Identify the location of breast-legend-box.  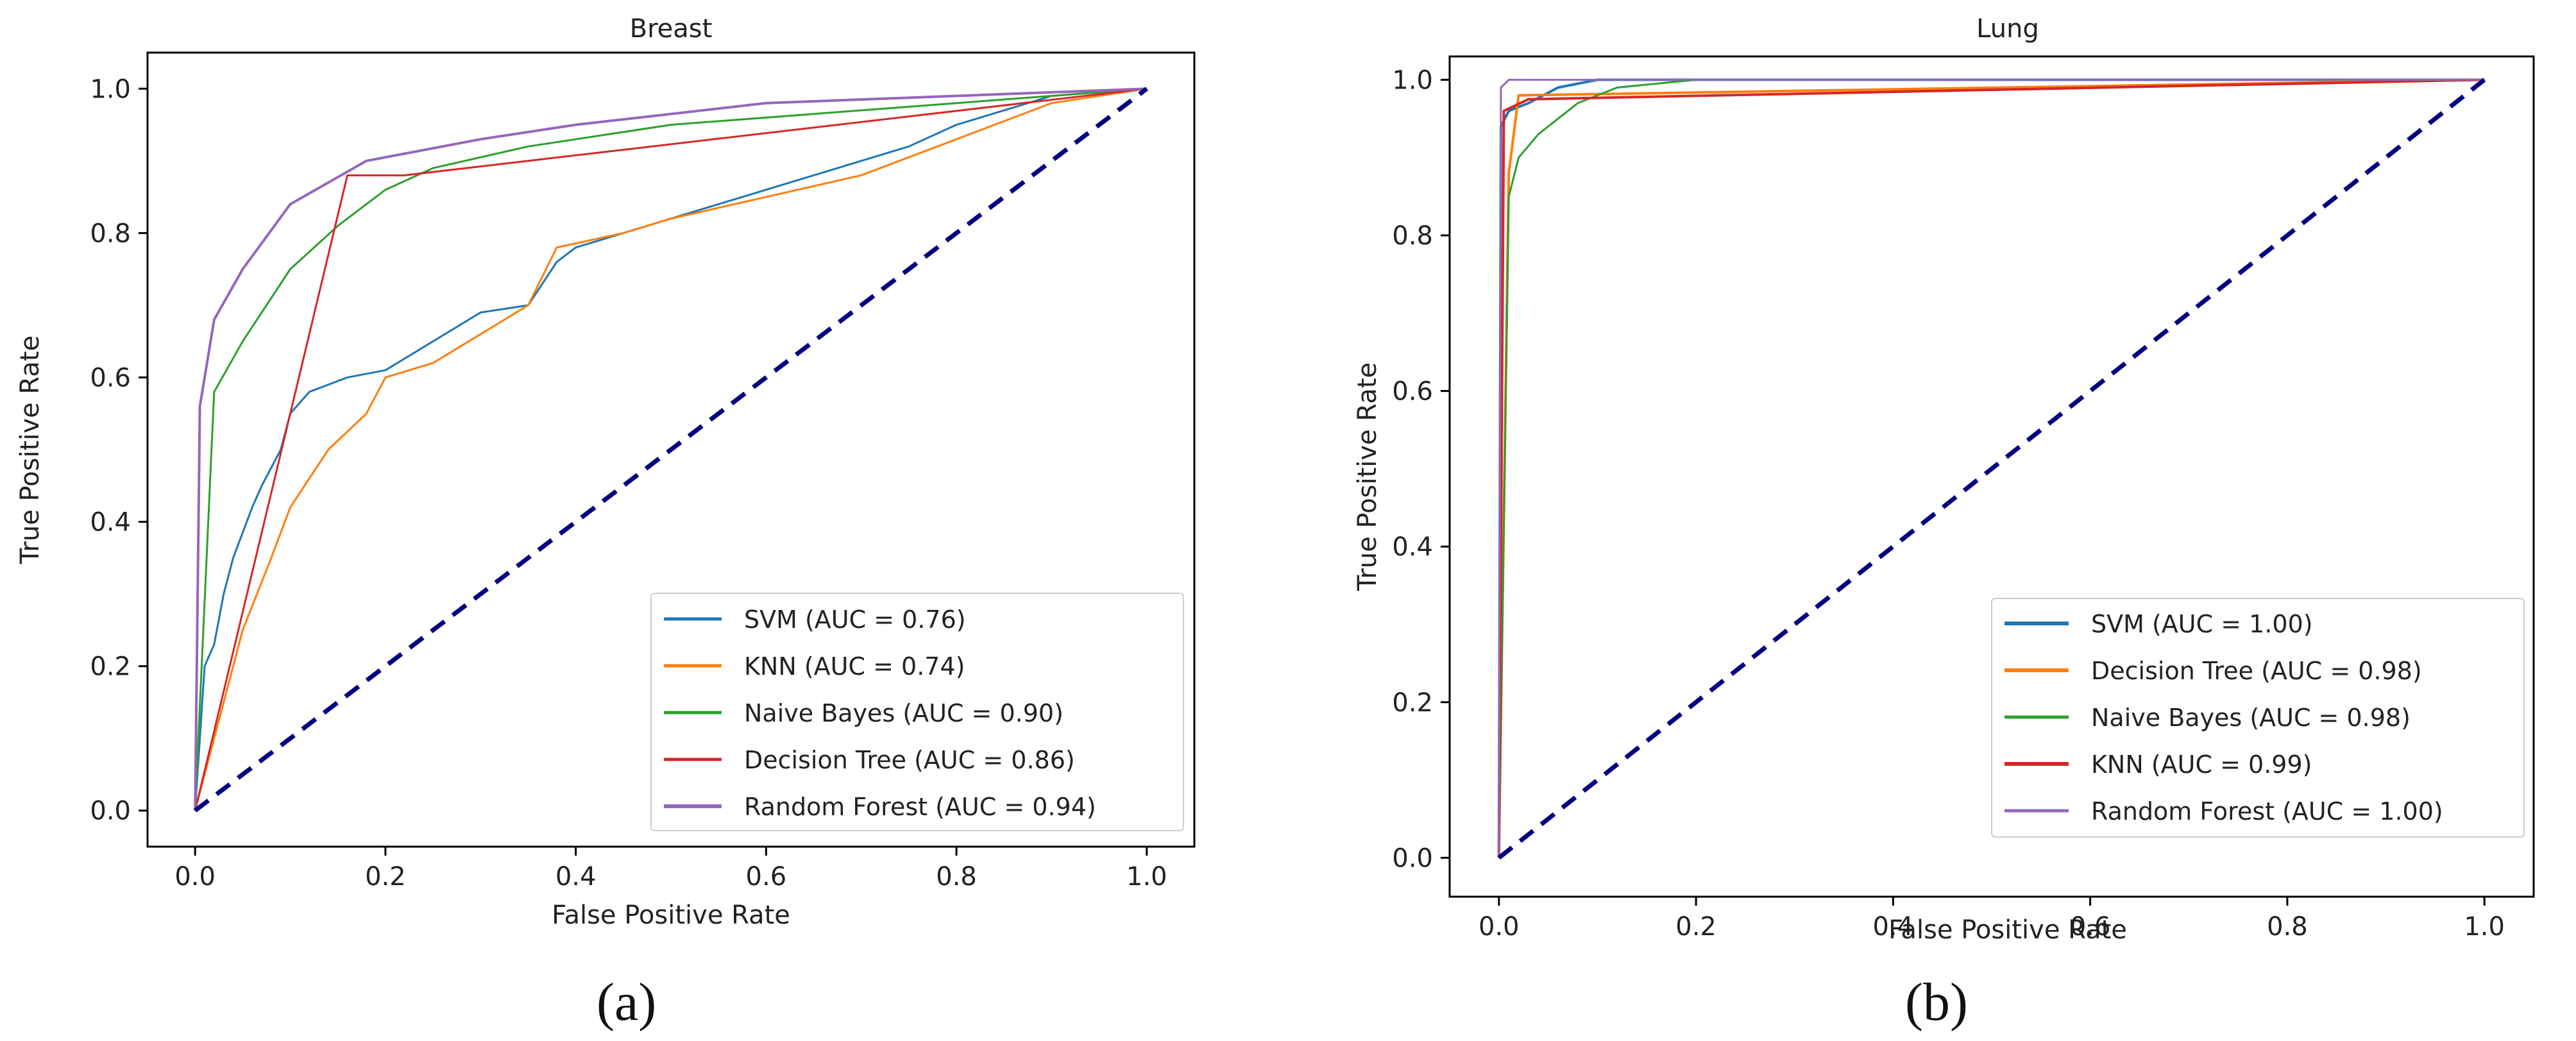
(917, 712).